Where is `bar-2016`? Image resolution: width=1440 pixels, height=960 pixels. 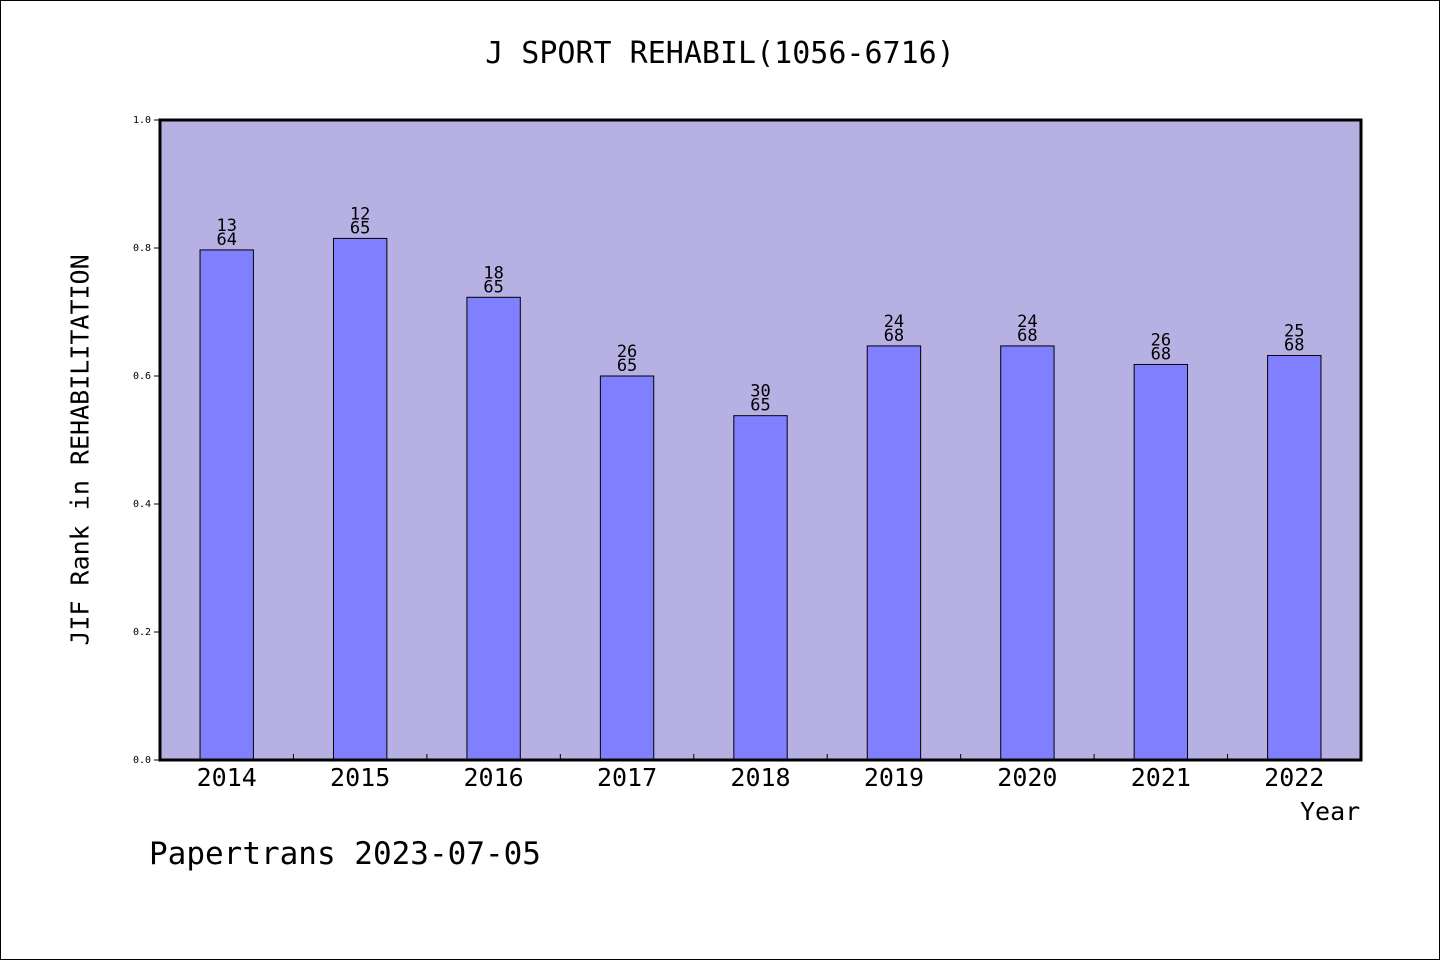 bar-2016 is located at coordinates (493, 528).